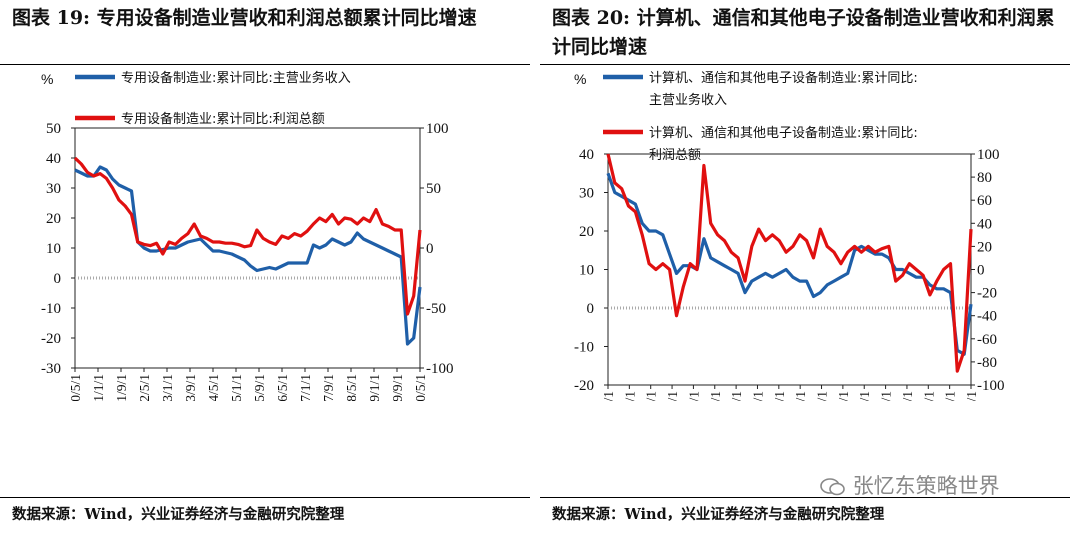  What do you see at coordinates (244, 18) in the screenshot?
I see `chart-title-left: 图表 19: 专用设备制造业营收和利润总额累计同比增速` at bounding box center [244, 18].